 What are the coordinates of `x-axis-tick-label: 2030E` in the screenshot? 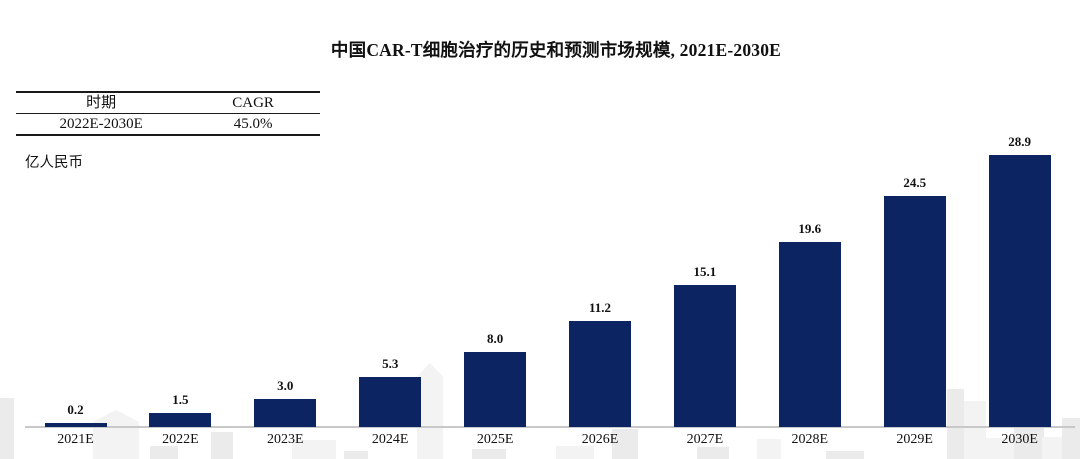 It's located at (1019, 439).